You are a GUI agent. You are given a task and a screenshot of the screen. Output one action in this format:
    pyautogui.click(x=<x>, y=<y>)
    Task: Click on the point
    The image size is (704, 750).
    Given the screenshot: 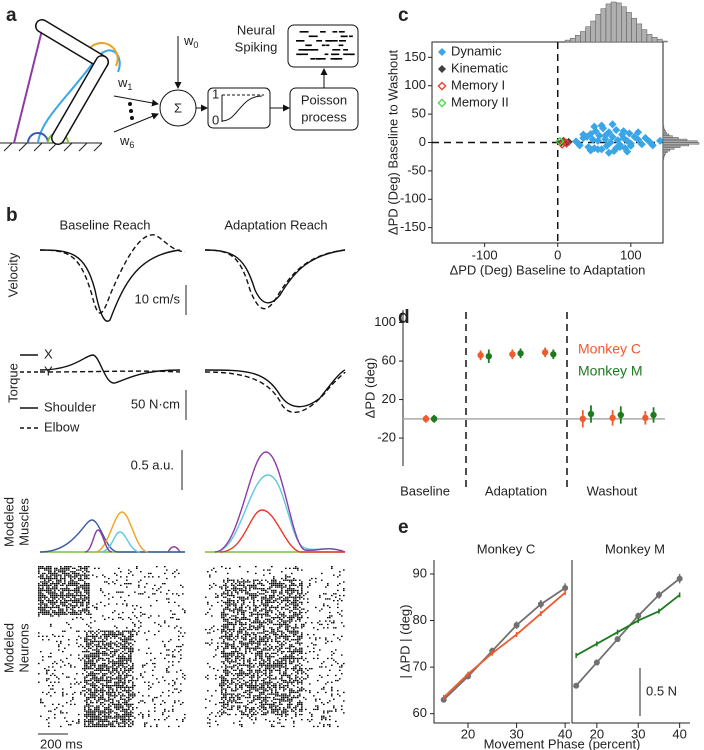 What is the action you would take?
    pyautogui.click(x=617, y=639)
    